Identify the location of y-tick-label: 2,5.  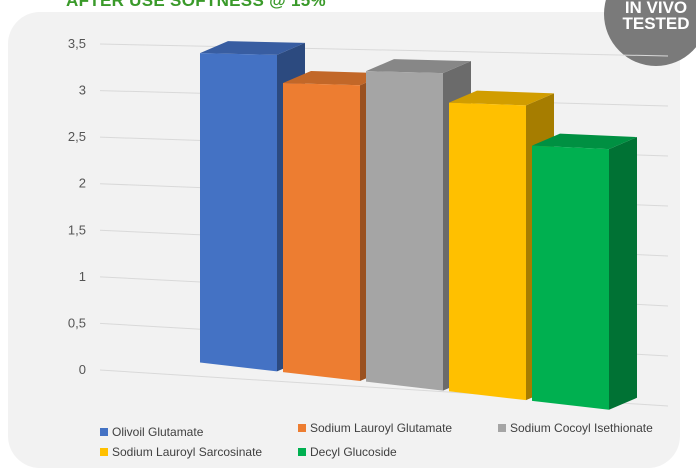
(77, 136).